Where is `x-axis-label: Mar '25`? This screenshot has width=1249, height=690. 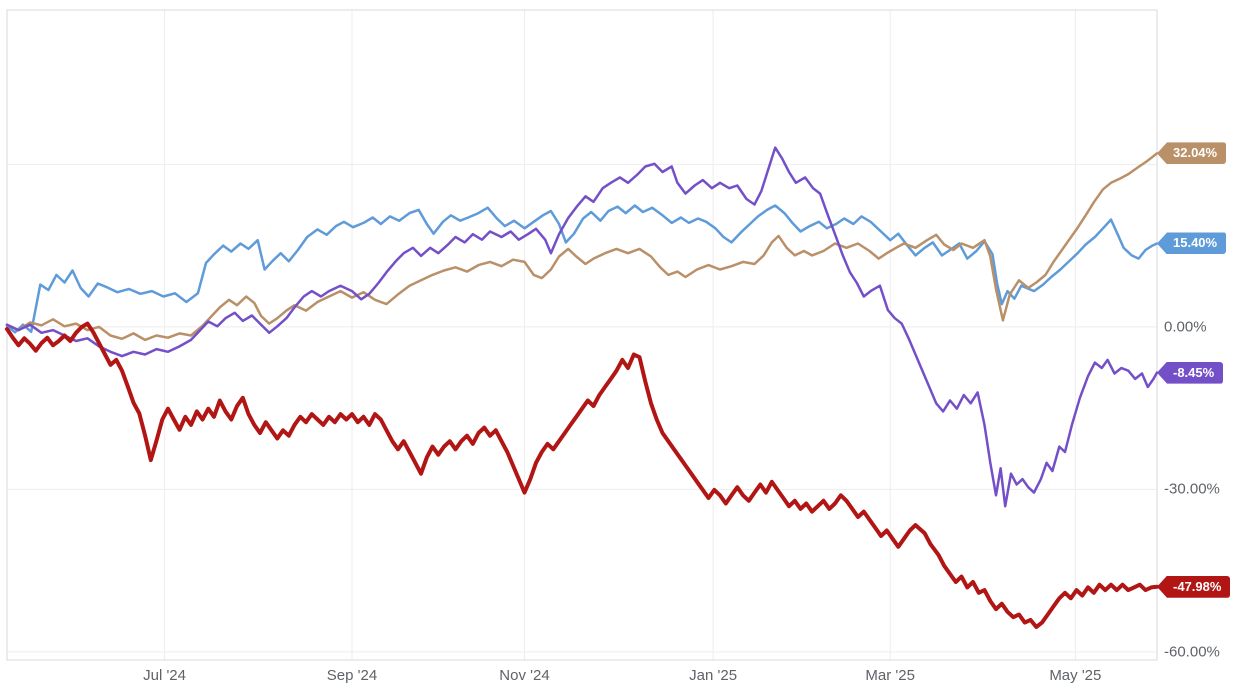
x-axis-label: Mar '25 is located at coordinates (890, 675).